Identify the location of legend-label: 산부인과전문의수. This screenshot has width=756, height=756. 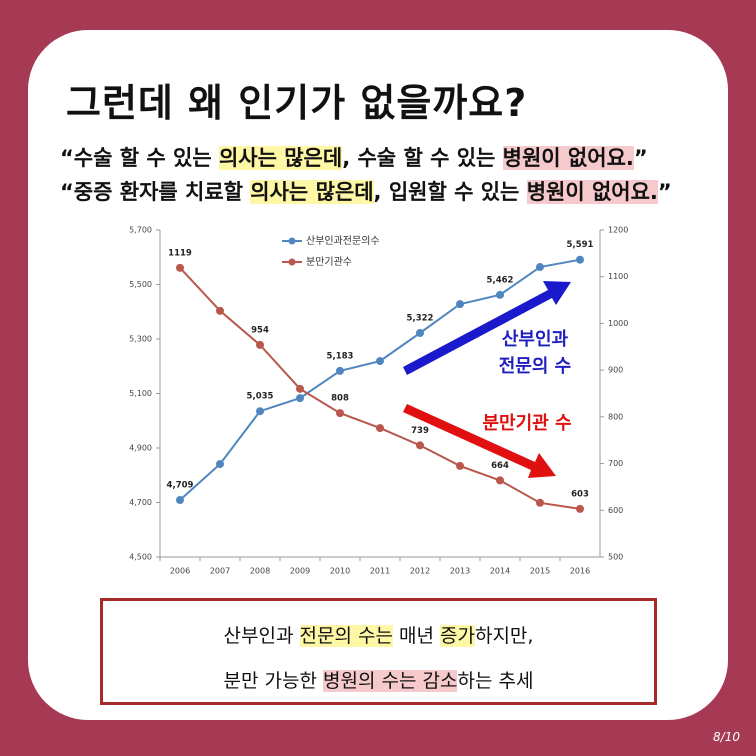
(343, 241).